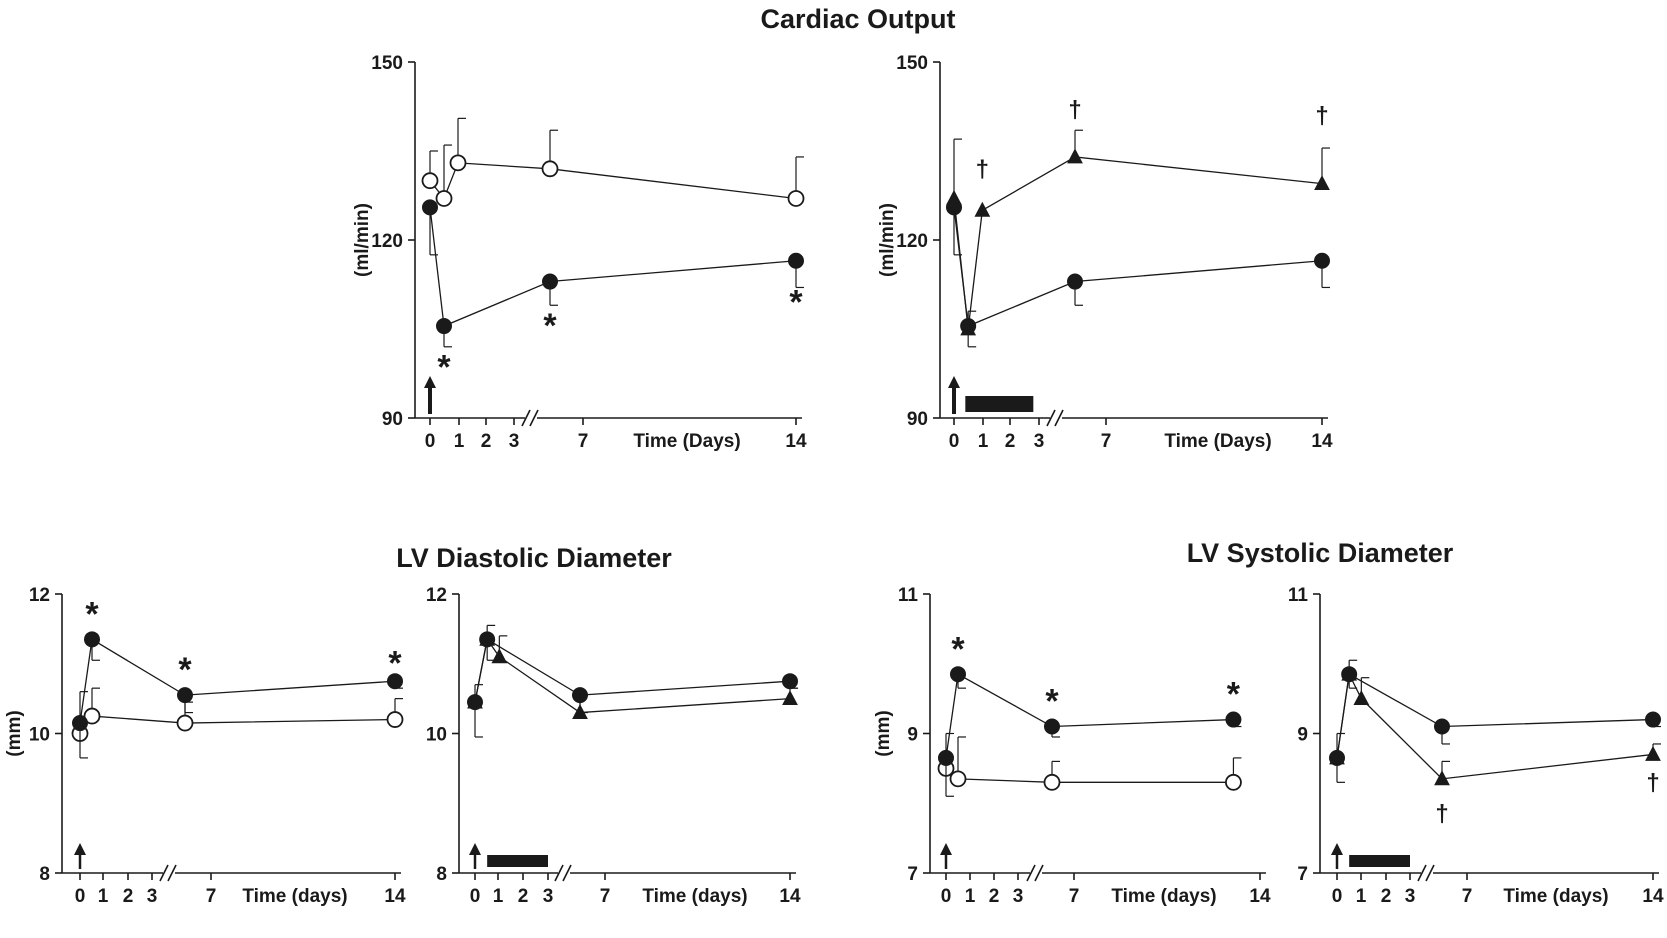  I want to click on y-tick-label: 8, so click(44, 874).